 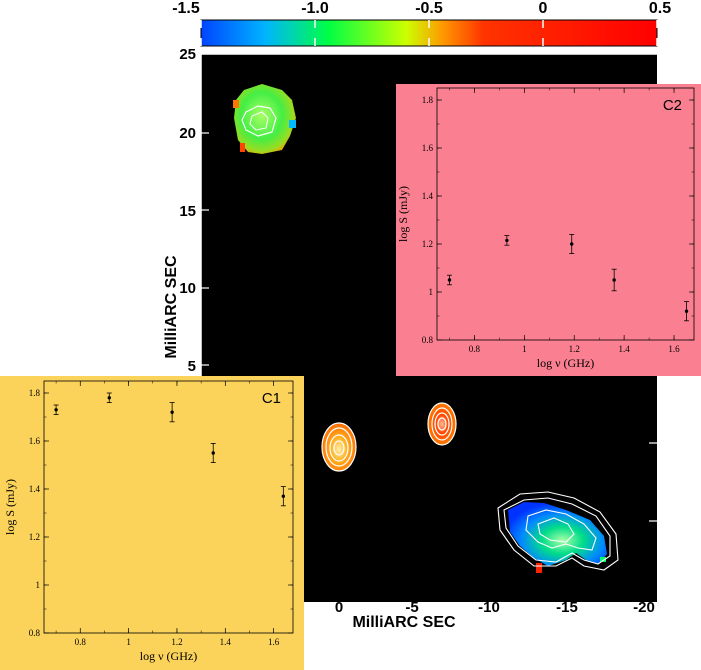 I want to click on map-x-tick-label: -10, so click(x=489, y=607).